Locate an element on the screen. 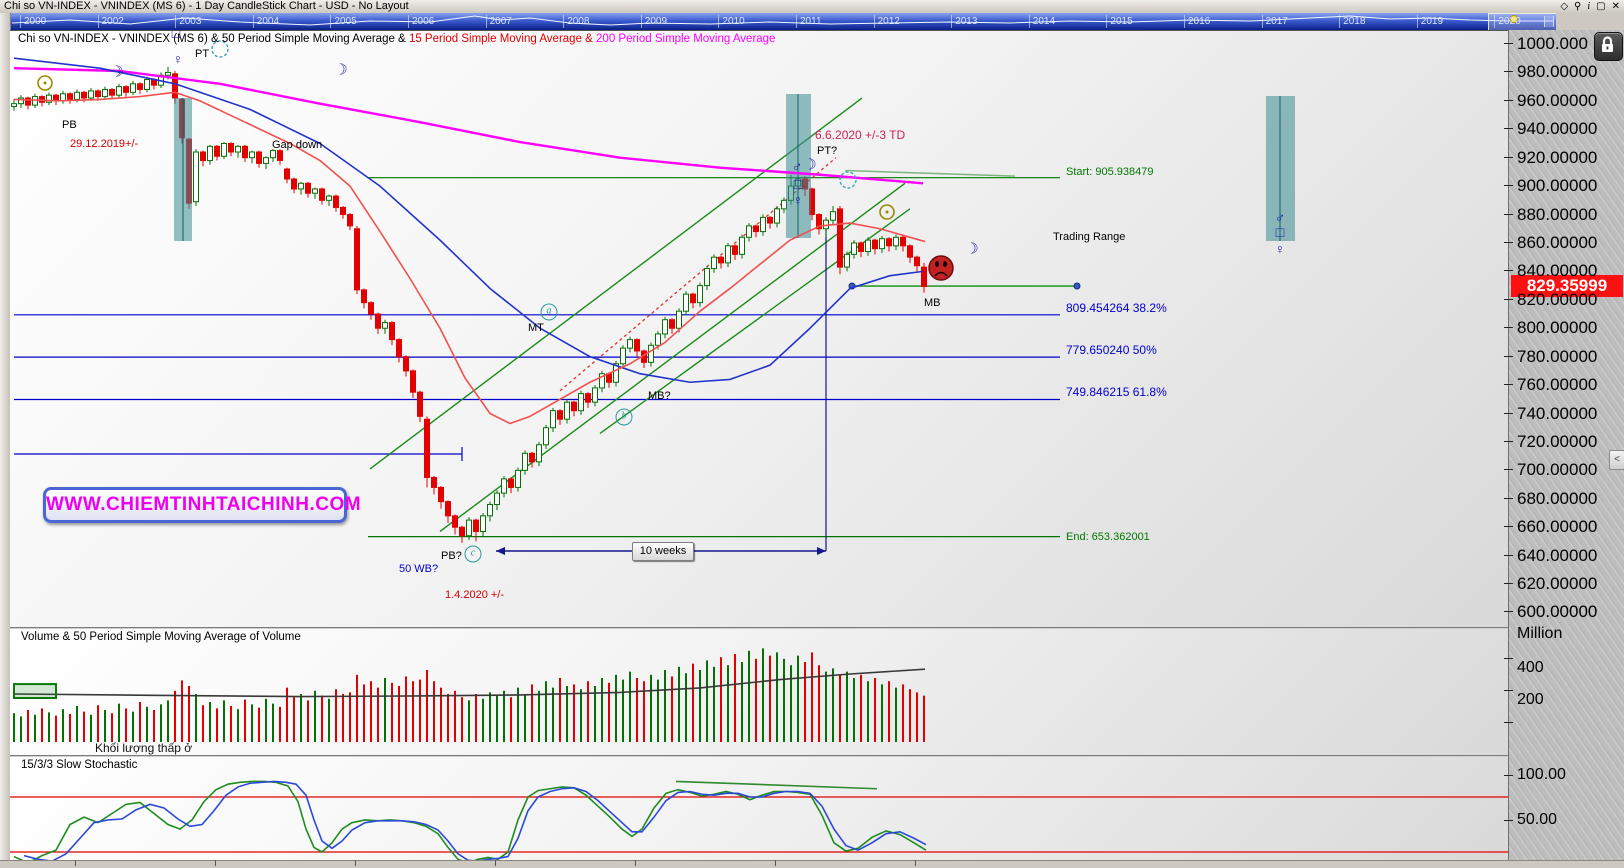 This screenshot has height=868, width=1624. navigator-year-2016: 2016 is located at coordinates (1197, 21).